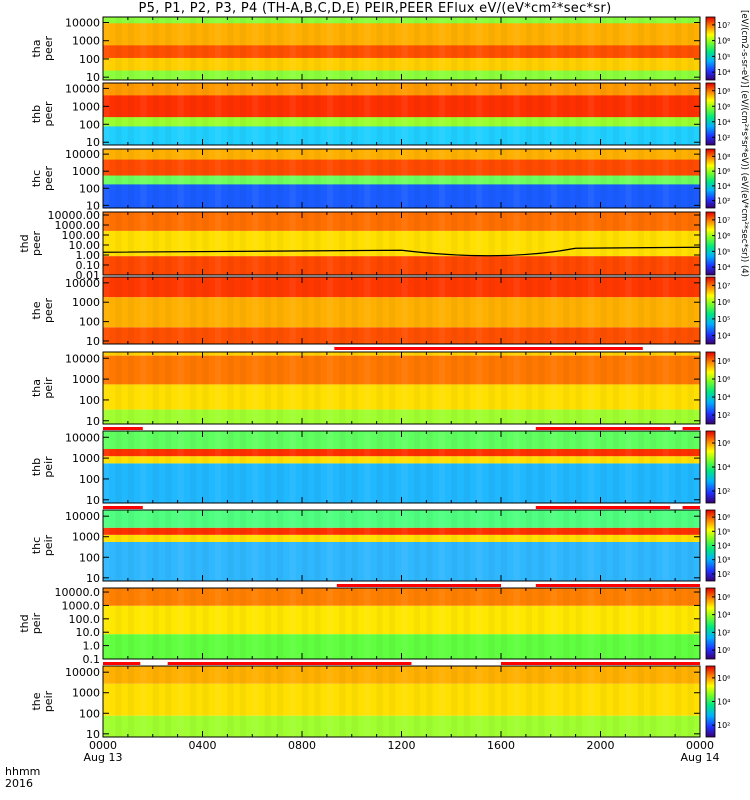 The width and height of the screenshot is (750, 800). What do you see at coordinates (88, 632) in the screenshot?
I see `y-tick-label: 10.0` at bounding box center [88, 632].